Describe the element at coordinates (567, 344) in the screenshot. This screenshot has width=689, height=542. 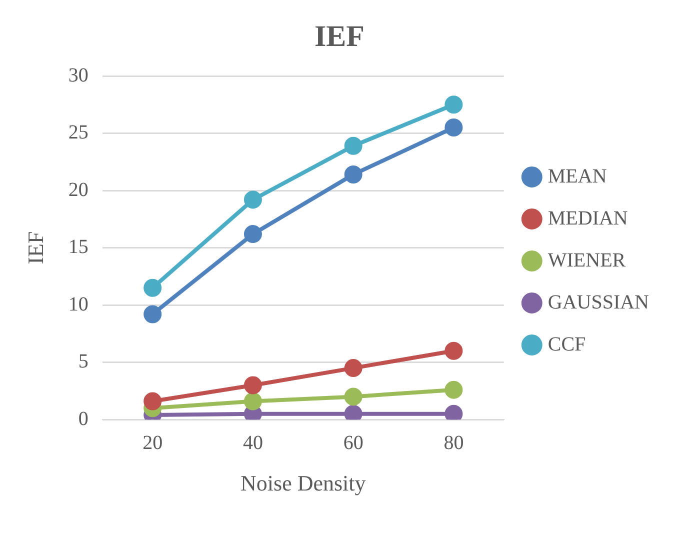
I see `legend-label: CCF` at that location.